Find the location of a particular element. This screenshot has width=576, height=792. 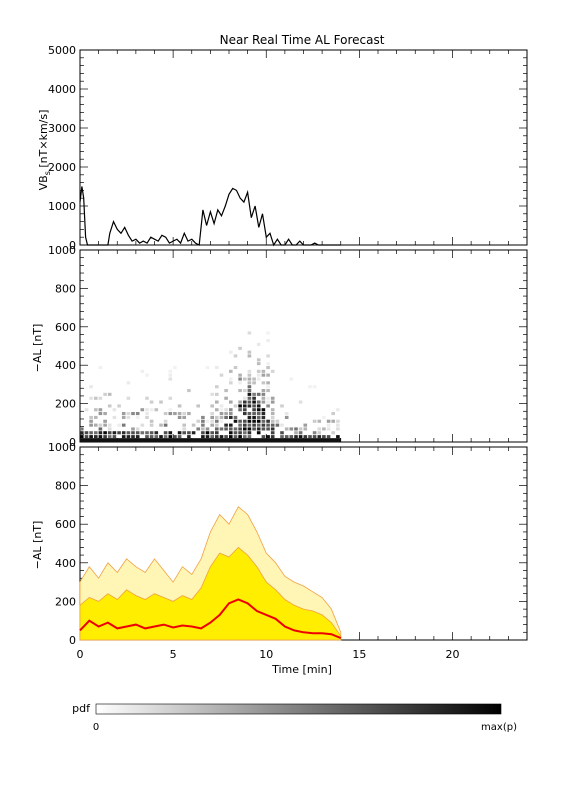

forecast-y-tick-label: 400 is located at coordinates (65, 563).